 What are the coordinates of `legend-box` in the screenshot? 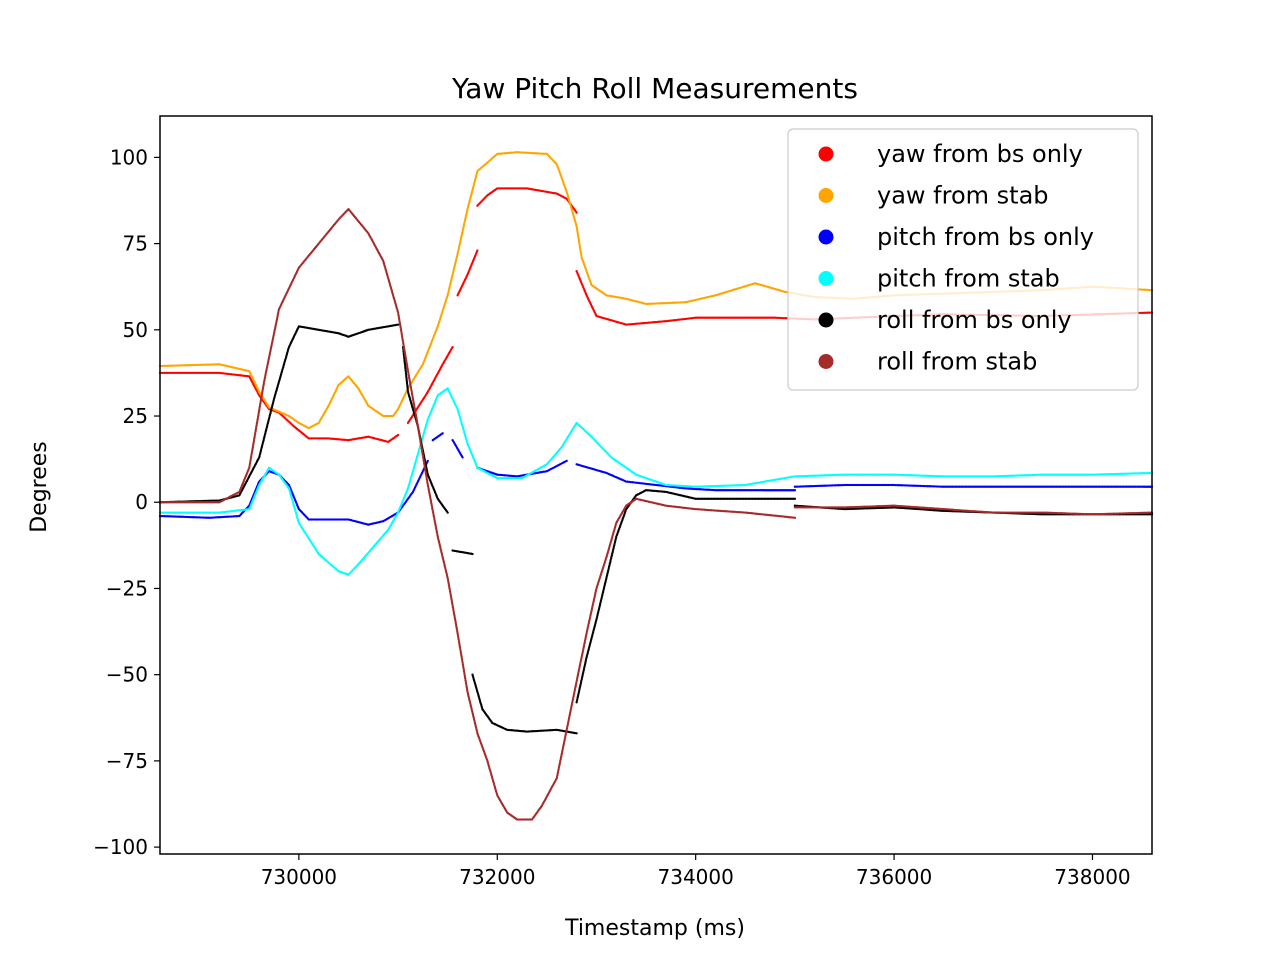 It's located at (963, 259).